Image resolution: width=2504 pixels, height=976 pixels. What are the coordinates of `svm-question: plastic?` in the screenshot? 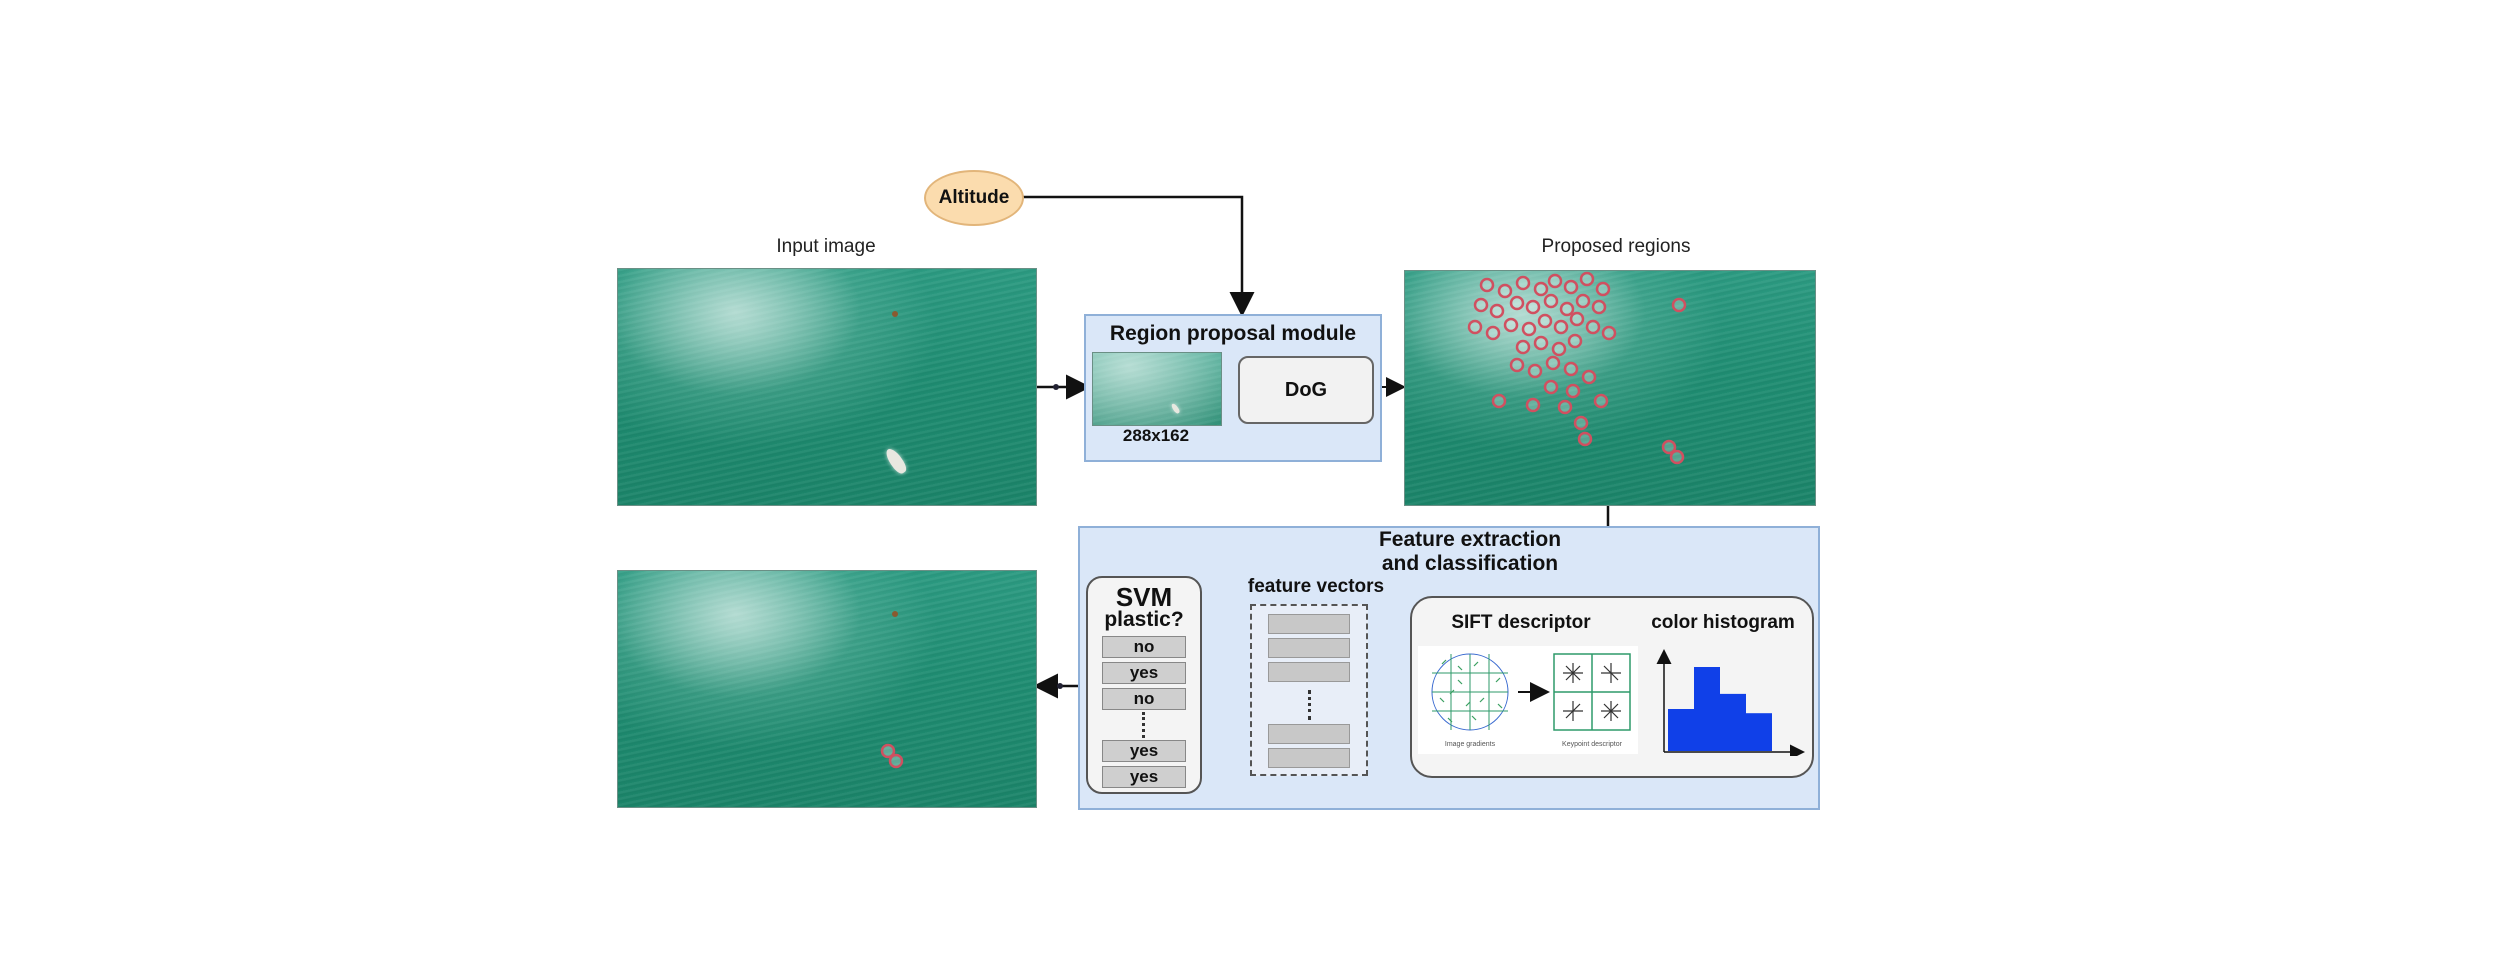 It's located at (1144, 619).